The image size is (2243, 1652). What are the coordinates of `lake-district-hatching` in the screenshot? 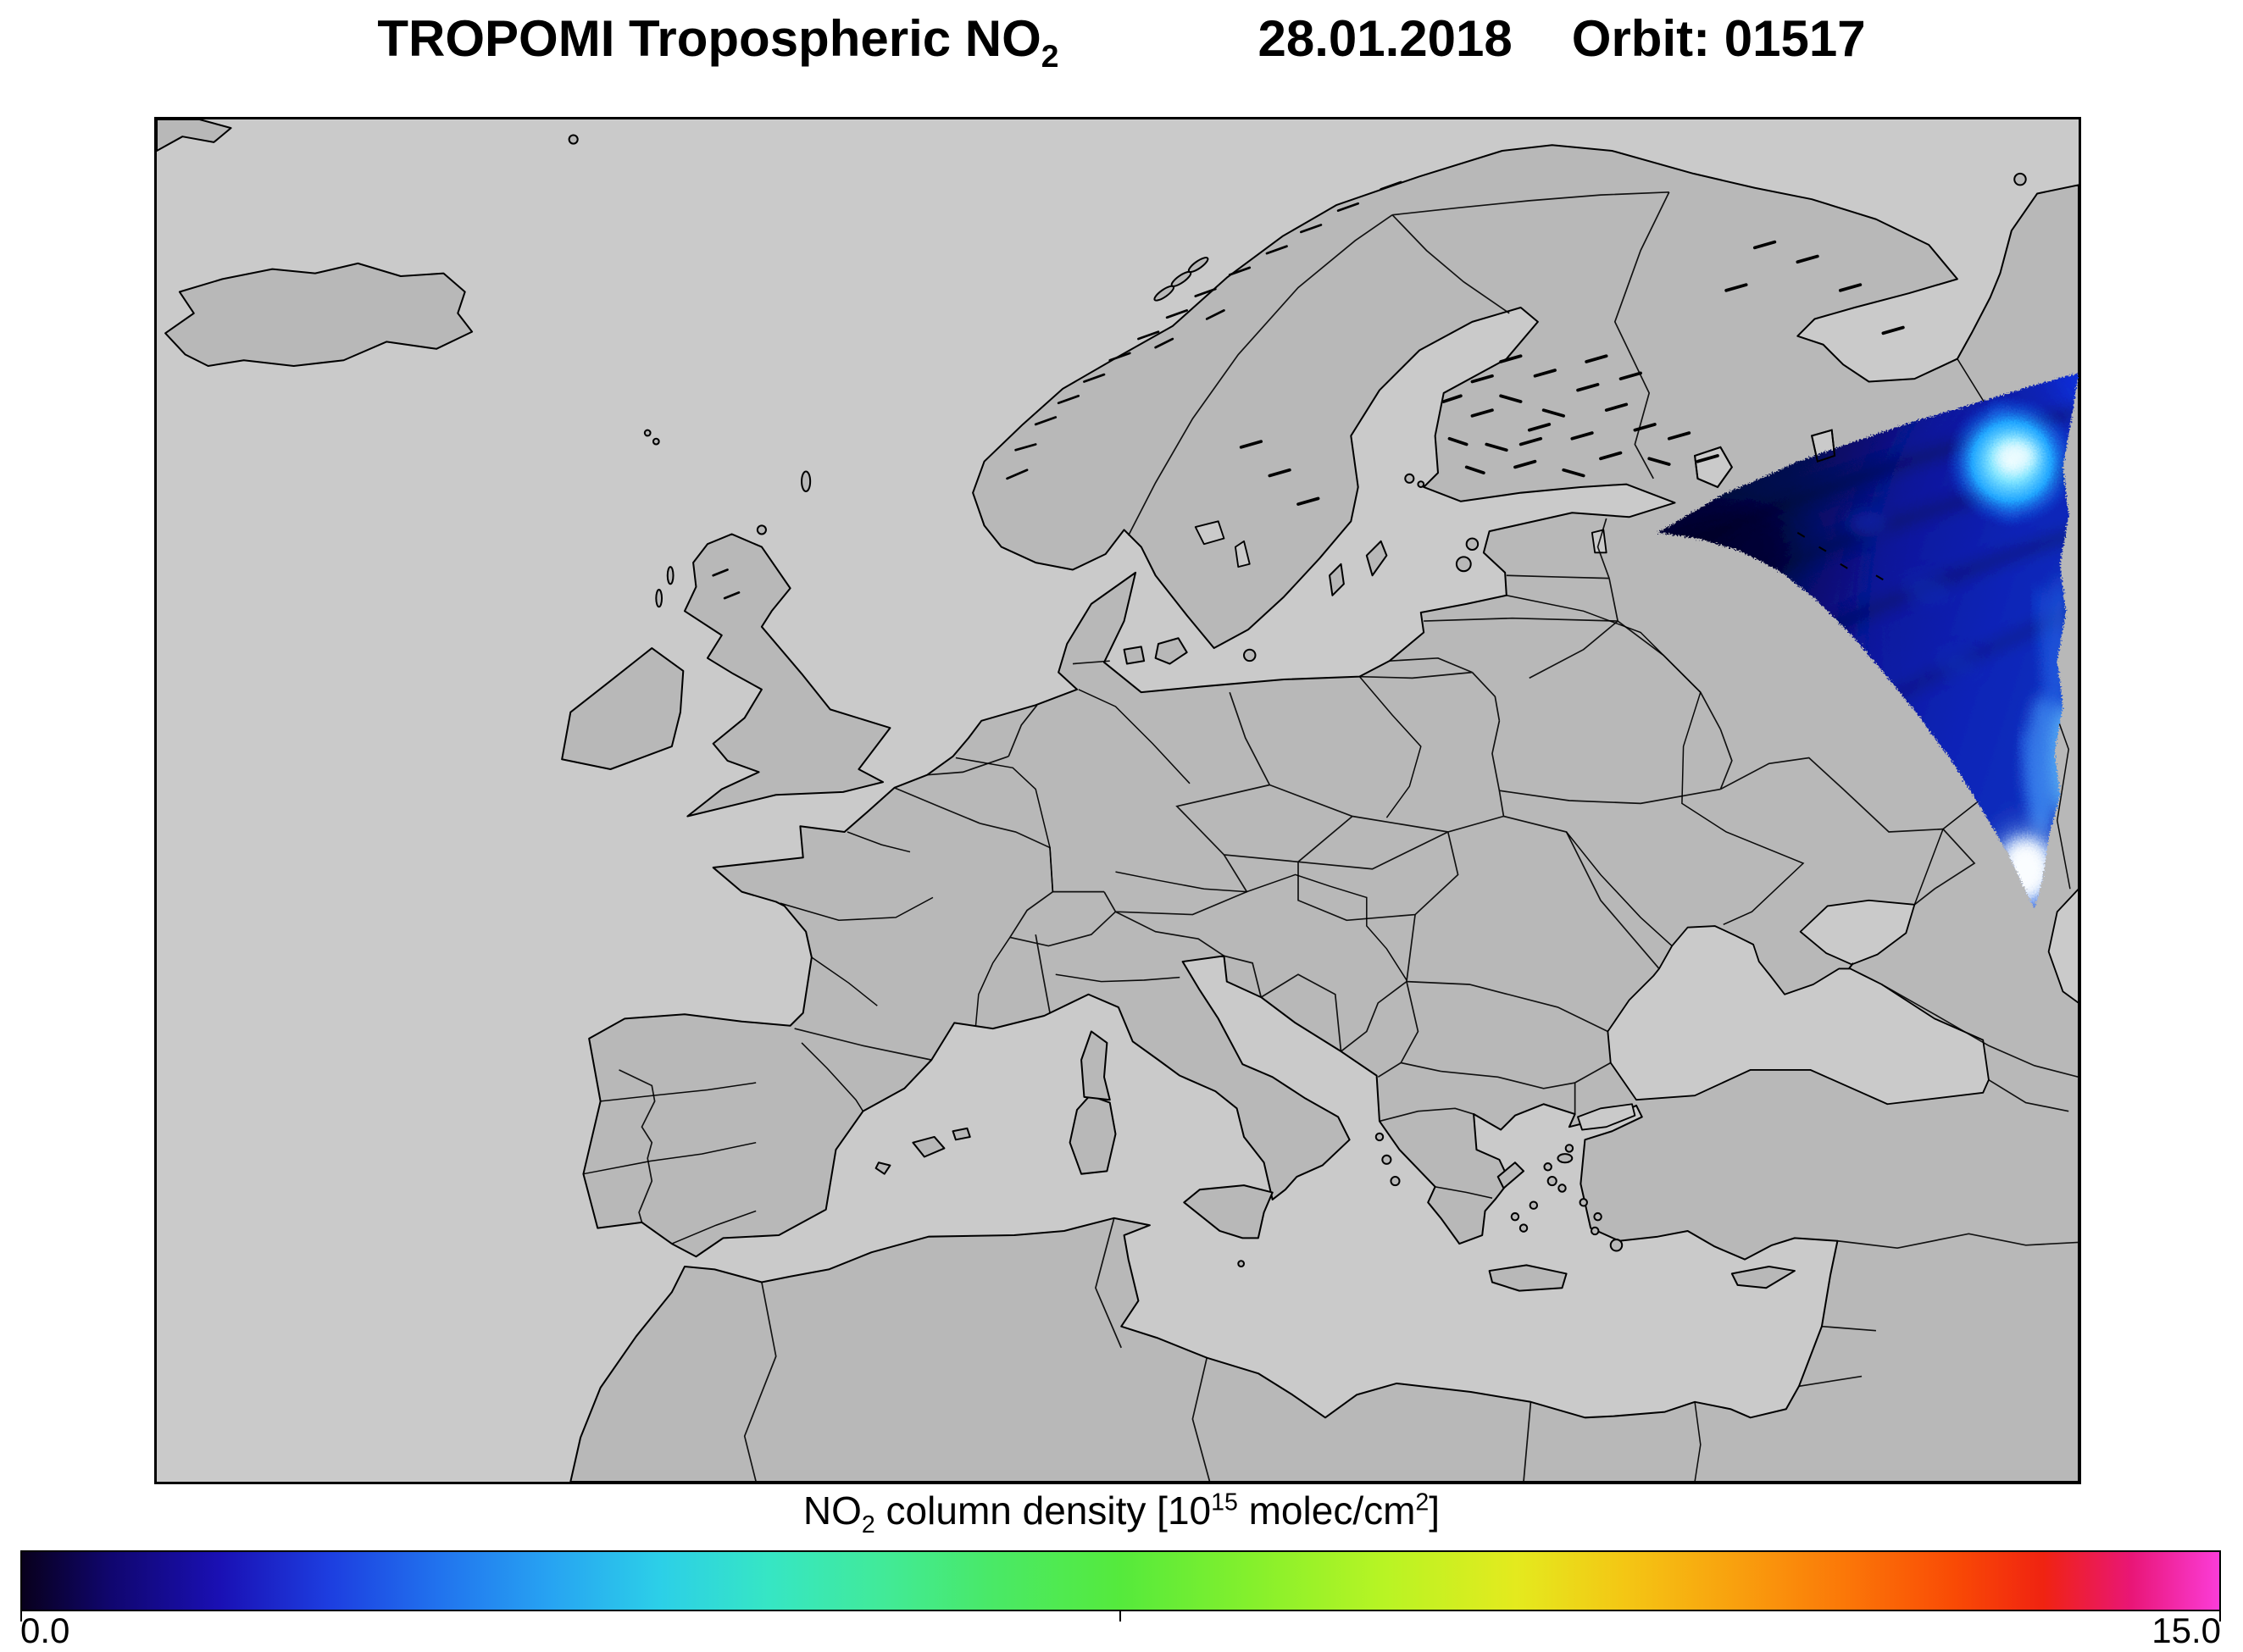 It's located at (1572, 373).